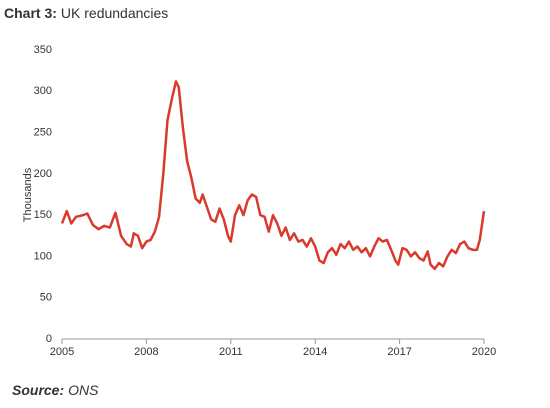 The width and height of the screenshot is (550, 408). Describe the element at coordinates (43, 215) in the screenshot. I see `y-tick-label: 150` at that location.